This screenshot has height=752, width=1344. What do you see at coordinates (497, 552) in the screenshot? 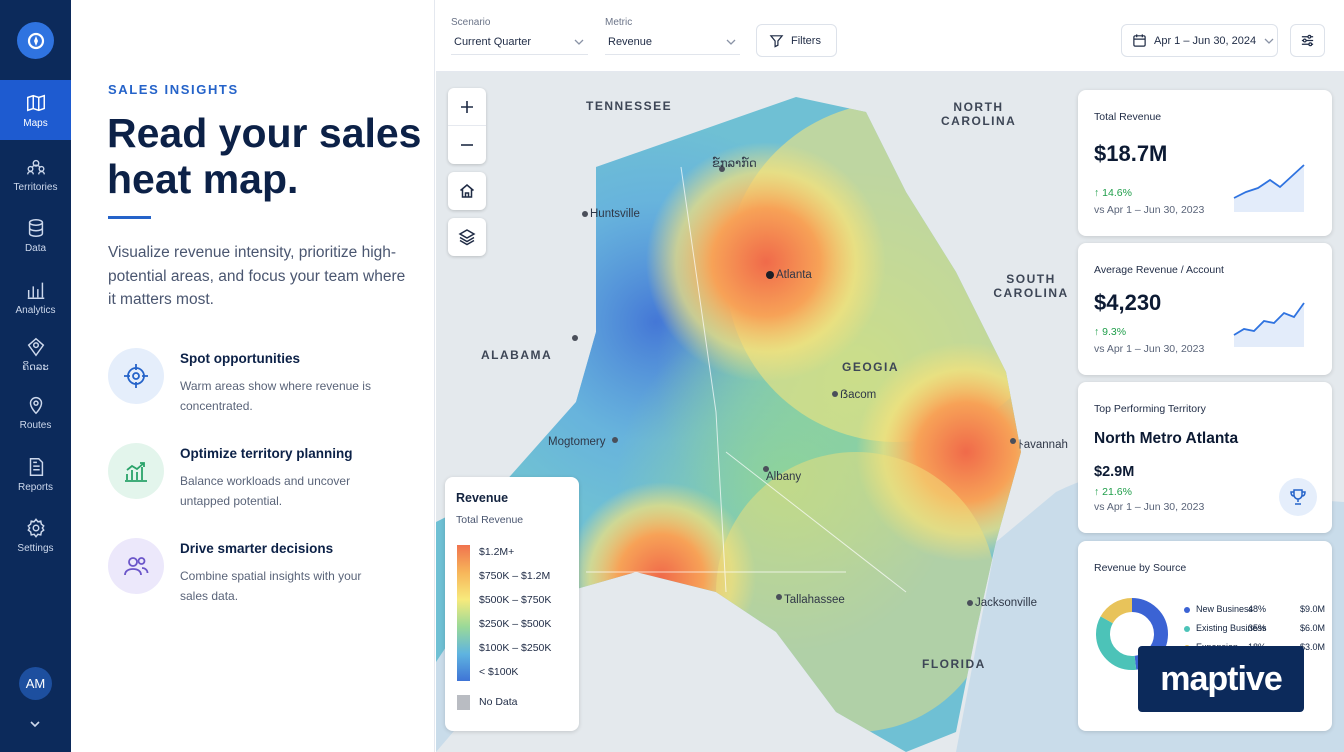
I see `legend-item: $1.2M+` at bounding box center [497, 552].